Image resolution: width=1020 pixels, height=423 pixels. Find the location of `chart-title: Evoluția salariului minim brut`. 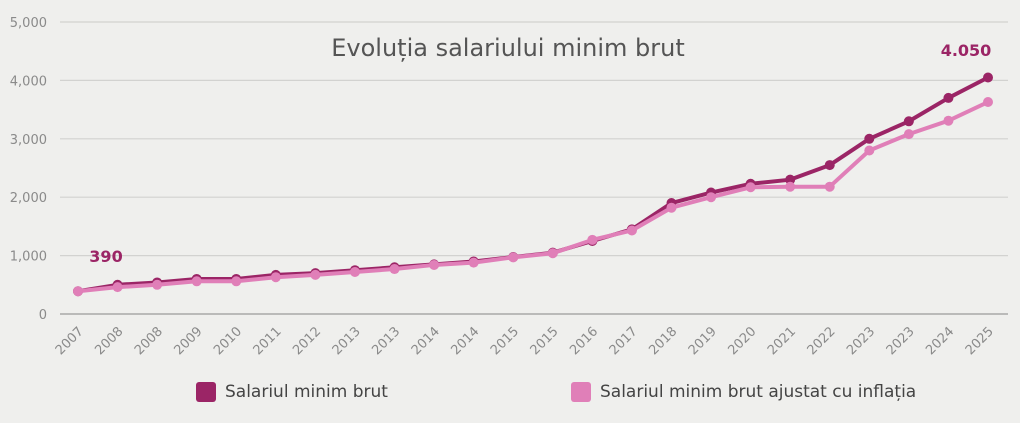

chart-title: Evoluția salariului minim brut is located at coordinates (508, 48).